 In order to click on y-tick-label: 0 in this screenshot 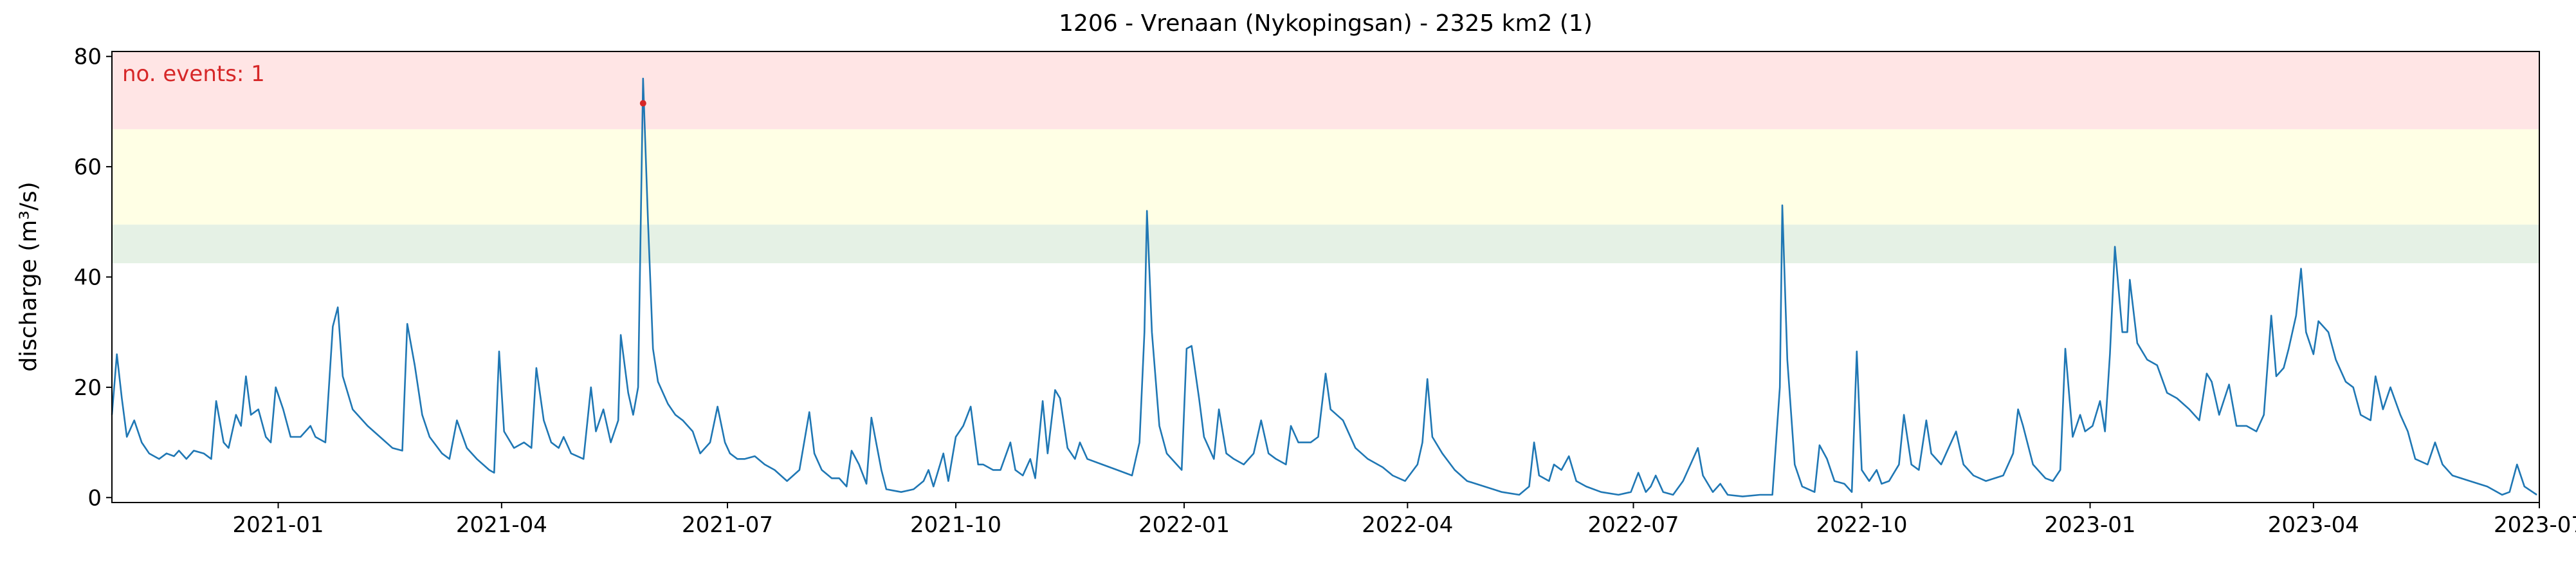, I will do `click(94, 498)`.